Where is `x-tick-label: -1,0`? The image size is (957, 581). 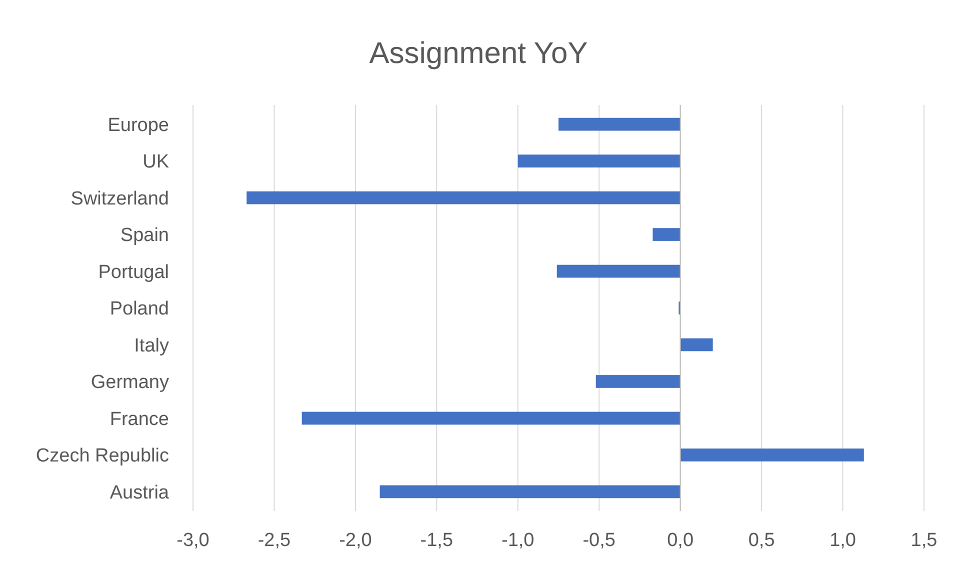
x-tick-label: -1,0 is located at coordinates (518, 540).